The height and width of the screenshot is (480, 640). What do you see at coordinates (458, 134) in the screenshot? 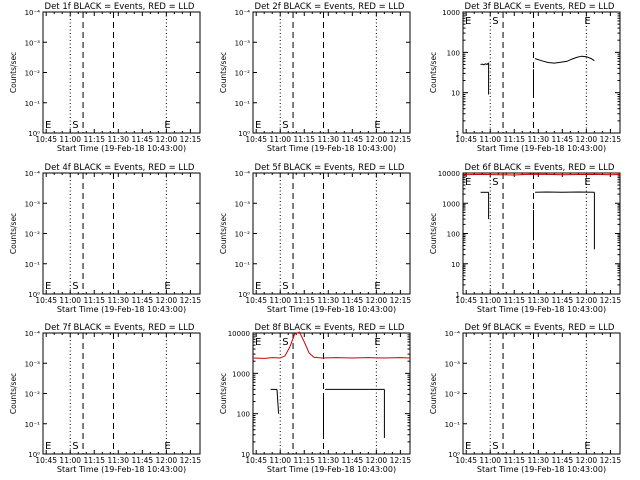
I see `y-tick-label: 1` at bounding box center [458, 134].